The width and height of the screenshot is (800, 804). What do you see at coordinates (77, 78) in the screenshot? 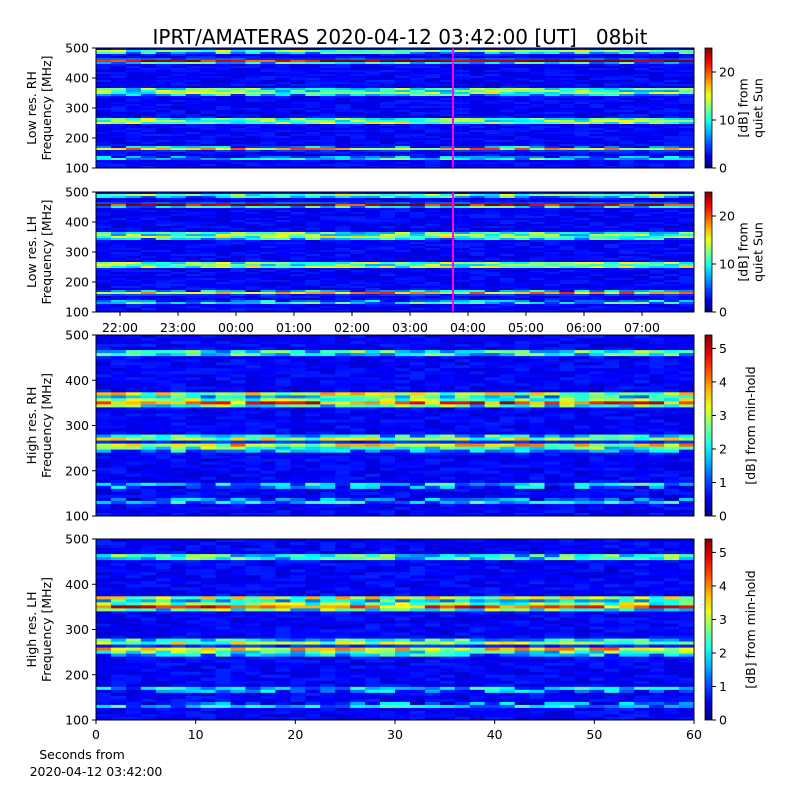
I see `y-tick-label: 400` at bounding box center [77, 78].